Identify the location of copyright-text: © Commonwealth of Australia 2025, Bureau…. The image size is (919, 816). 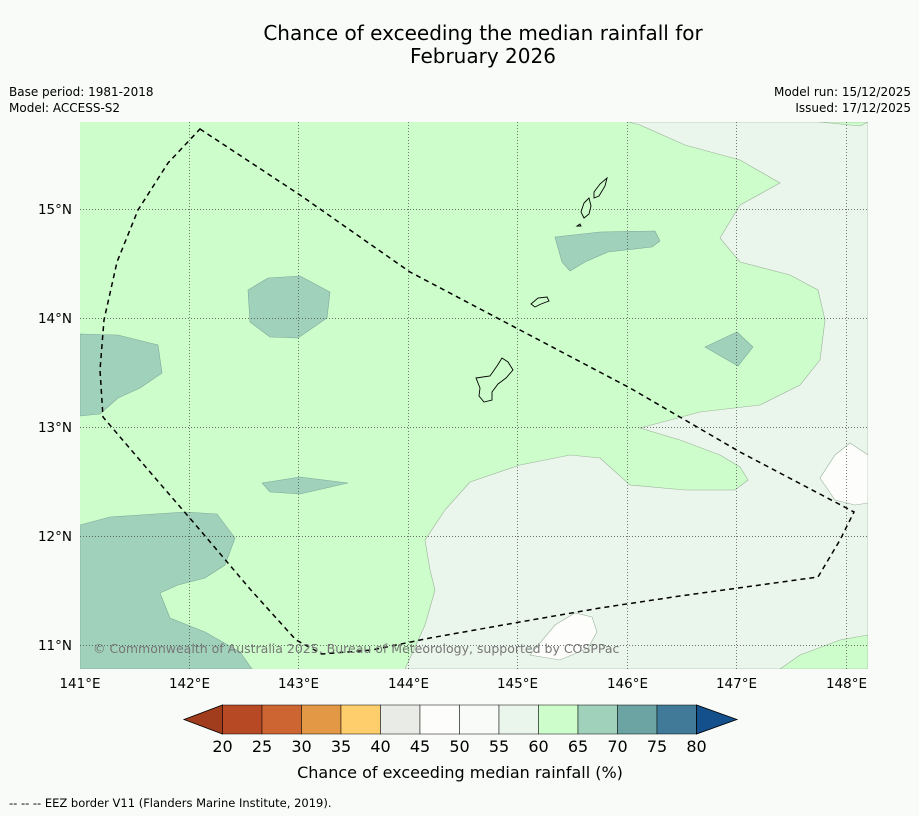
(356, 648).